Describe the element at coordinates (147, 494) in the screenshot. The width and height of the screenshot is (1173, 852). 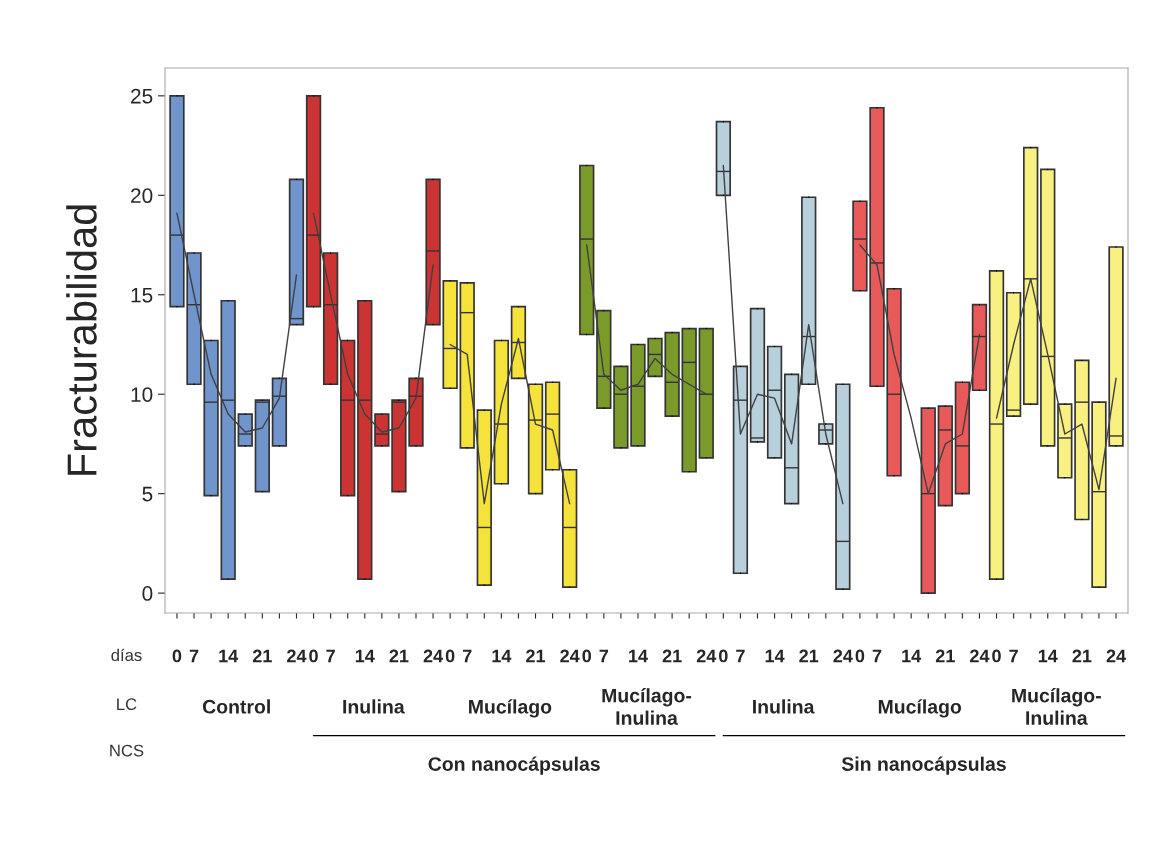
I see `y-tick-label: 5` at that location.